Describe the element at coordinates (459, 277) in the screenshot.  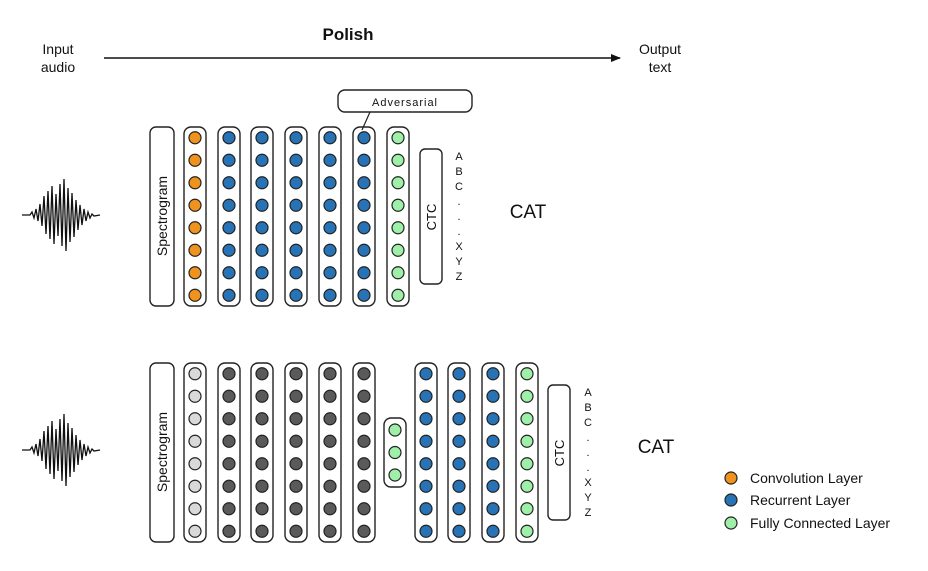
I see `alphabet-char: Z` at that location.